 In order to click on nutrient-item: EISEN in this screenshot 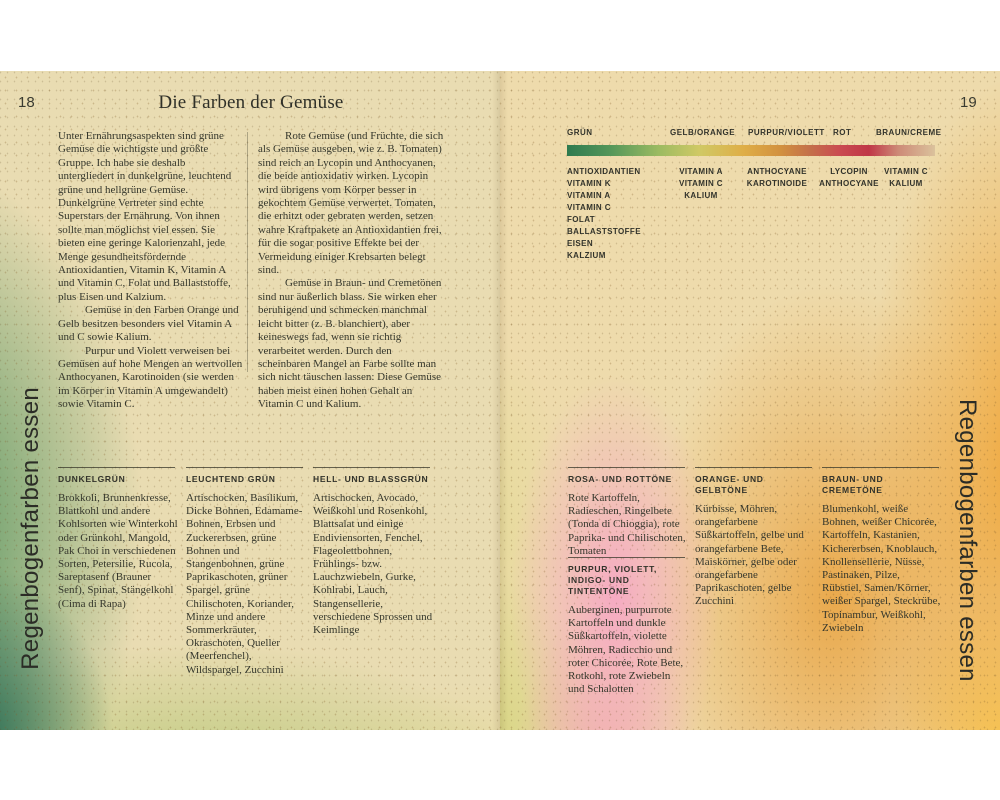, I will do `click(580, 243)`.